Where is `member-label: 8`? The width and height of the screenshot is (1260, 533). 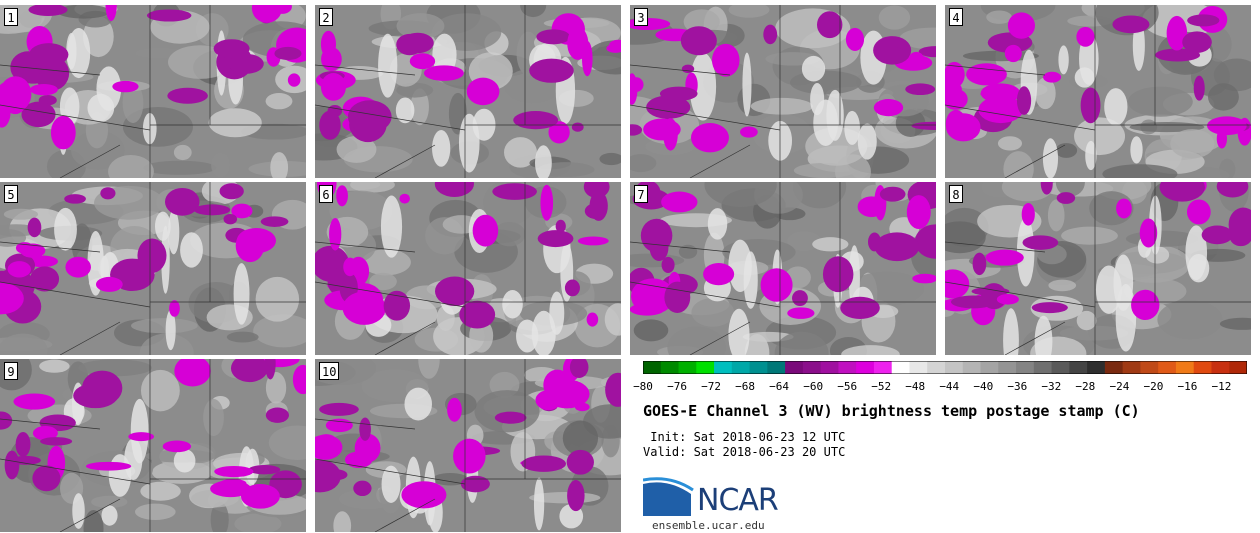 member-label: 8 is located at coordinates (956, 194).